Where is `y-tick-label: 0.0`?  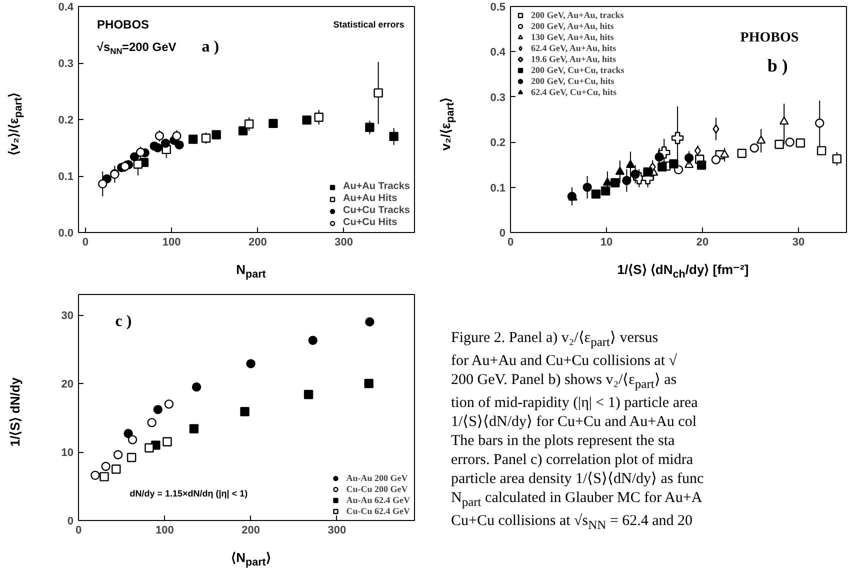 y-tick-label: 0.0 is located at coordinates (66, 234).